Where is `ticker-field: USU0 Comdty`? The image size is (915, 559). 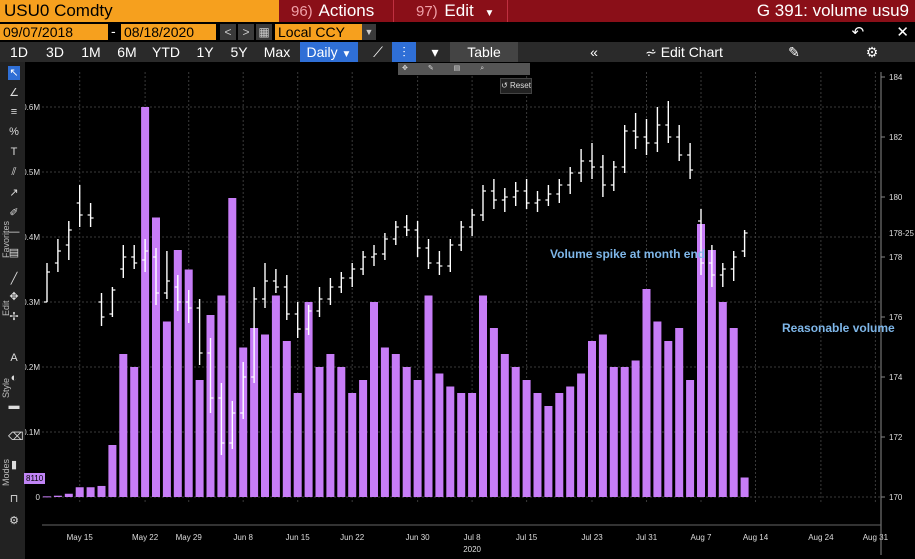
ticker-field: USU0 Comdty is located at coordinates (139, 11).